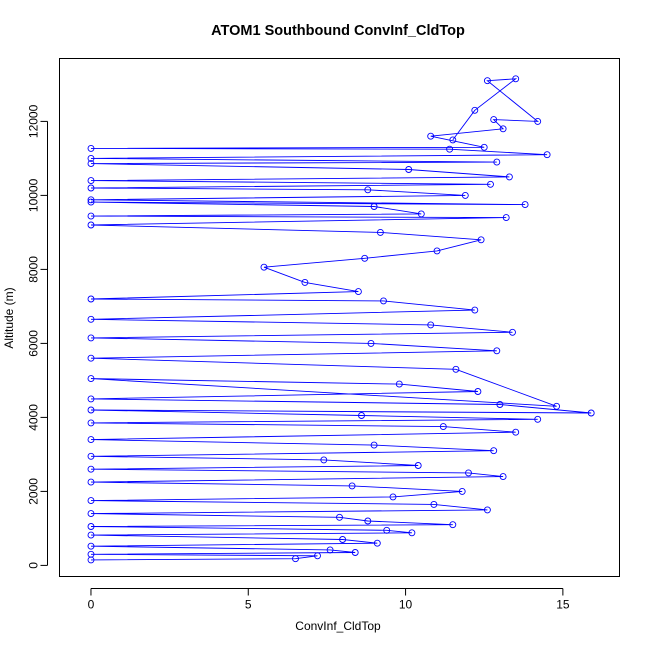 The height and width of the screenshot is (650, 650). Describe the element at coordinates (34, 269) in the screenshot. I see `y-tick-label: 8000` at that location.